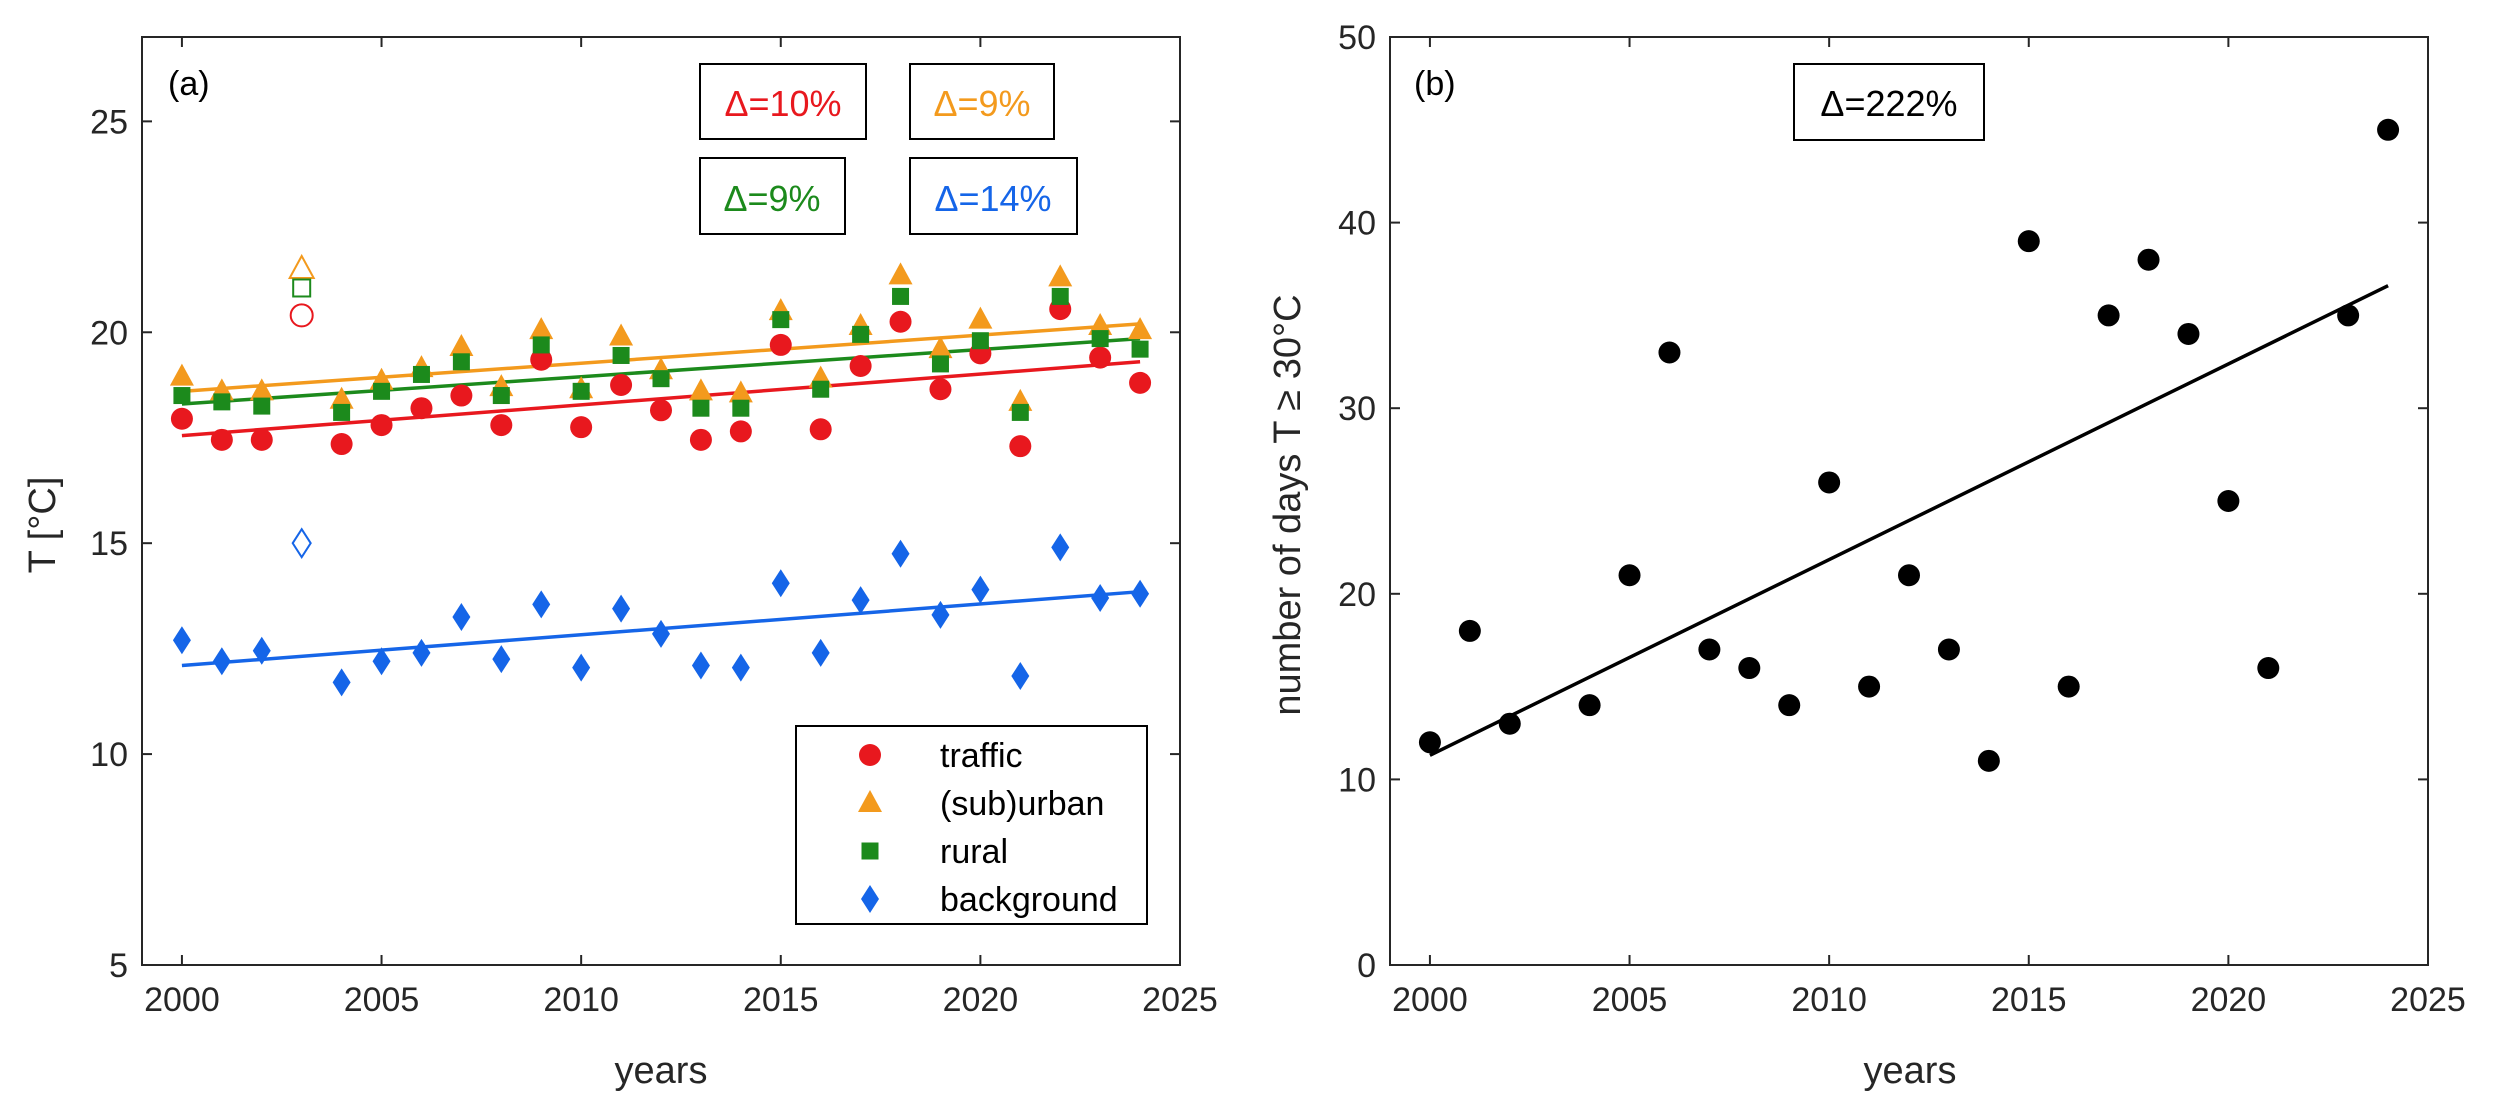  I want to click on y-tick-label: 5, so click(118, 966).